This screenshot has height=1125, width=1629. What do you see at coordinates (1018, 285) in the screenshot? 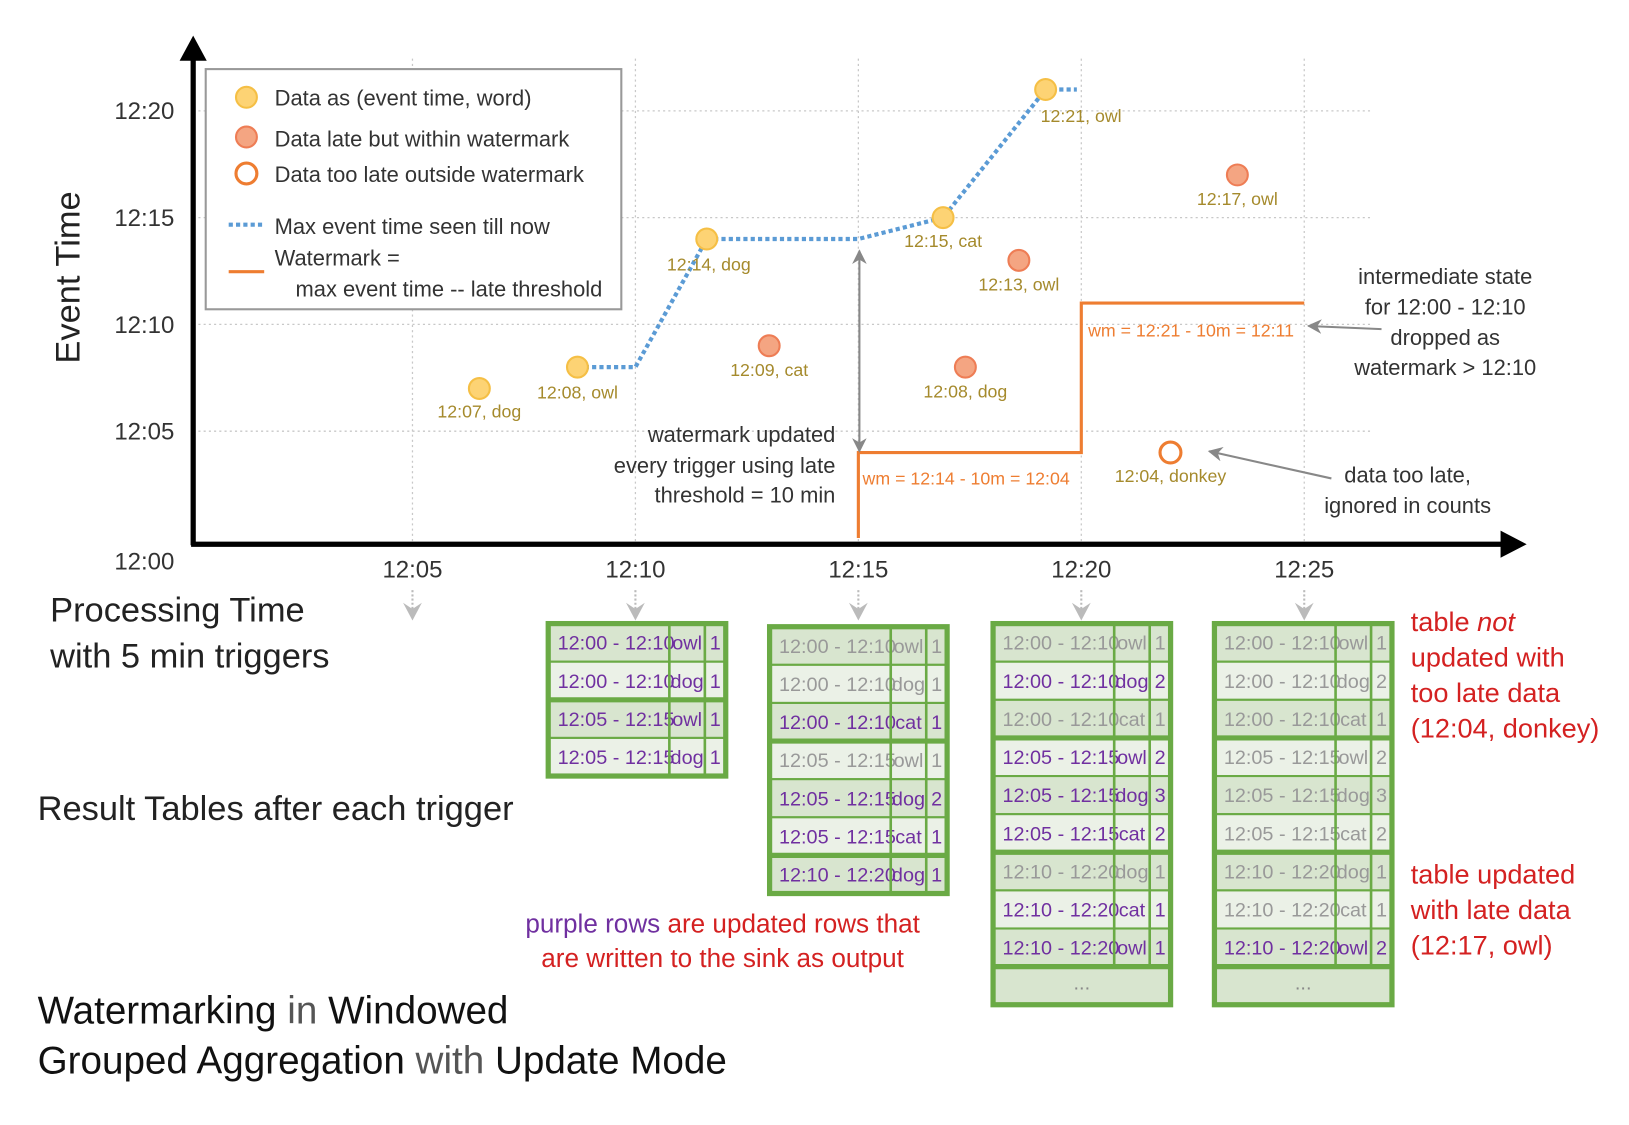
I see `data-point-label: 12:13, owl` at bounding box center [1018, 285].